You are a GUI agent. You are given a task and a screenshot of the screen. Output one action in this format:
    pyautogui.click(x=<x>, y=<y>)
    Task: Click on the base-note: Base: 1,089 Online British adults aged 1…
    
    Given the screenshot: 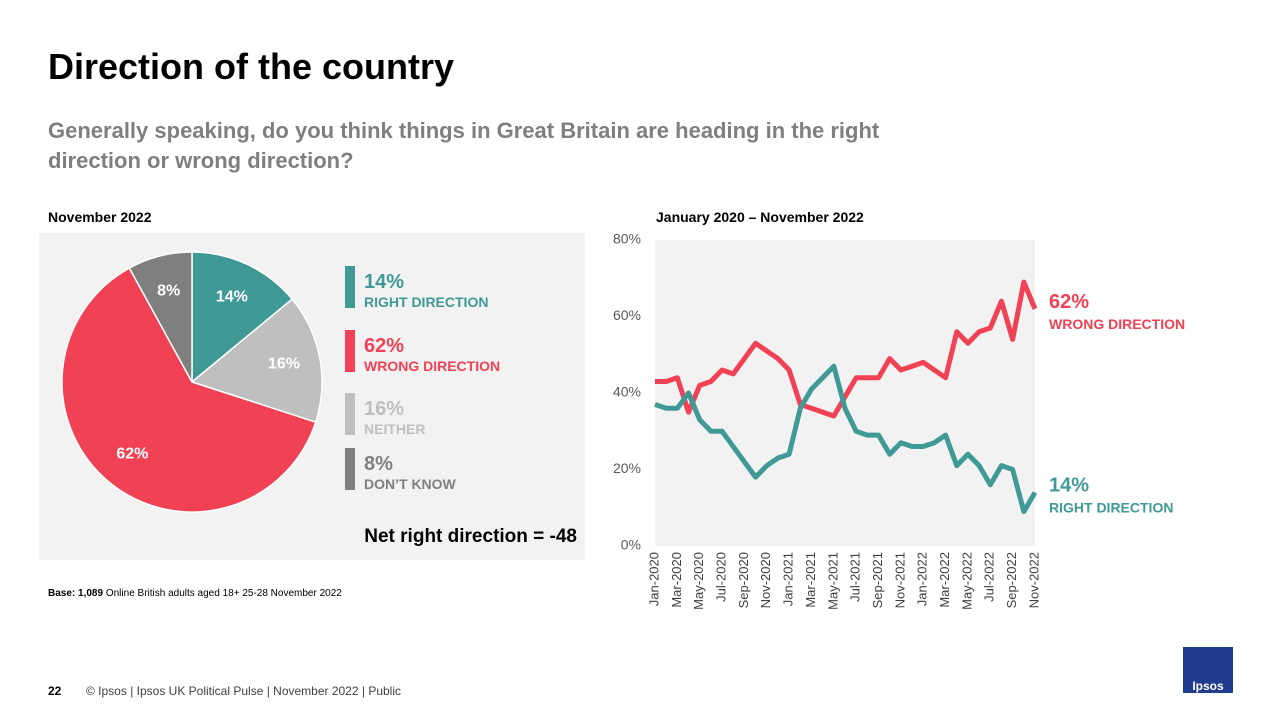 What is the action you would take?
    pyautogui.click(x=195, y=593)
    